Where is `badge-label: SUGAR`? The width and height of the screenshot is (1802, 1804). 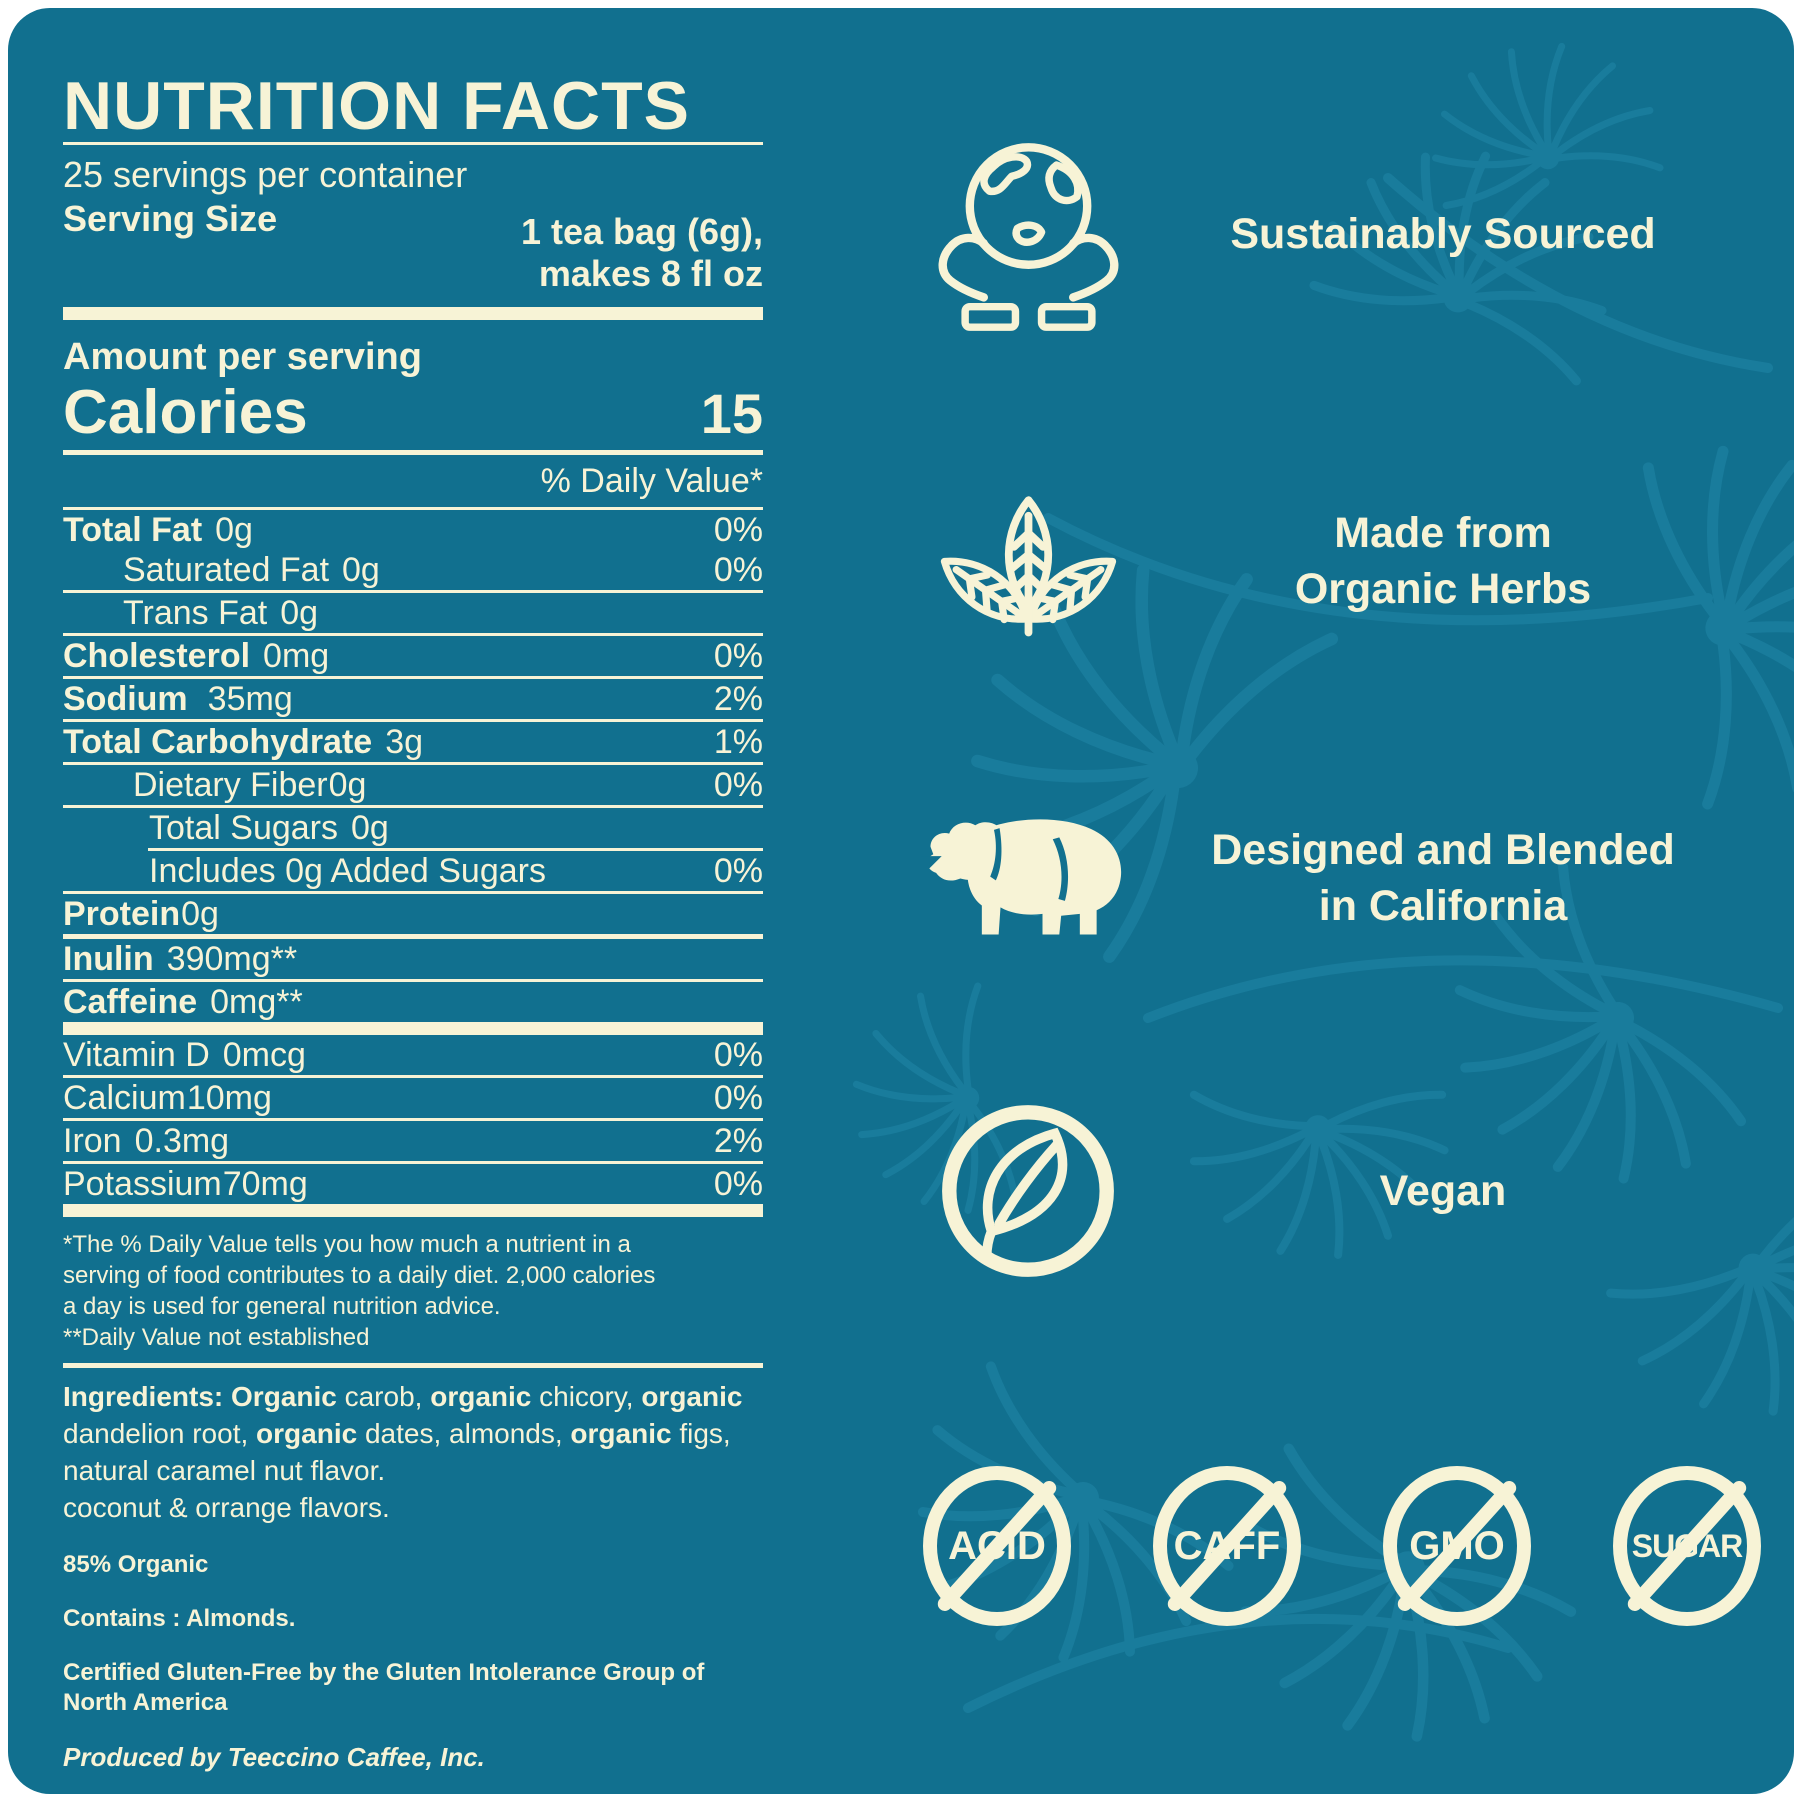
badge-label: SUGAR is located at coordinates (1687, 1545).